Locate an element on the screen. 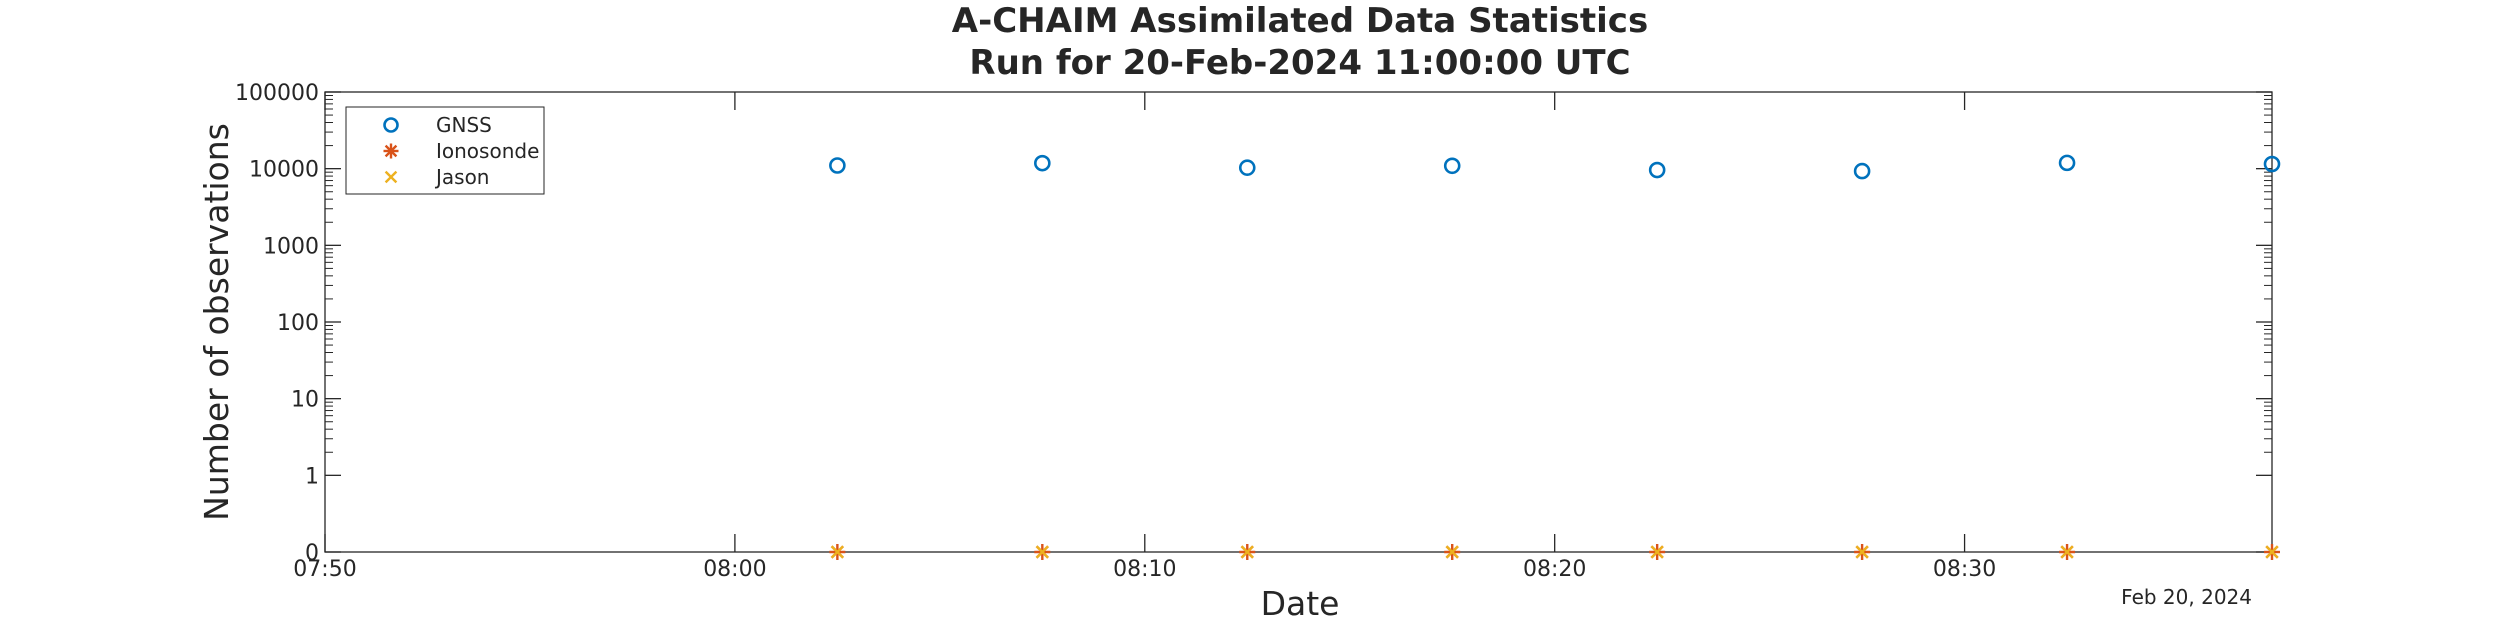  x-tick-label: 08:20 is located at coordinates (1554, 569).